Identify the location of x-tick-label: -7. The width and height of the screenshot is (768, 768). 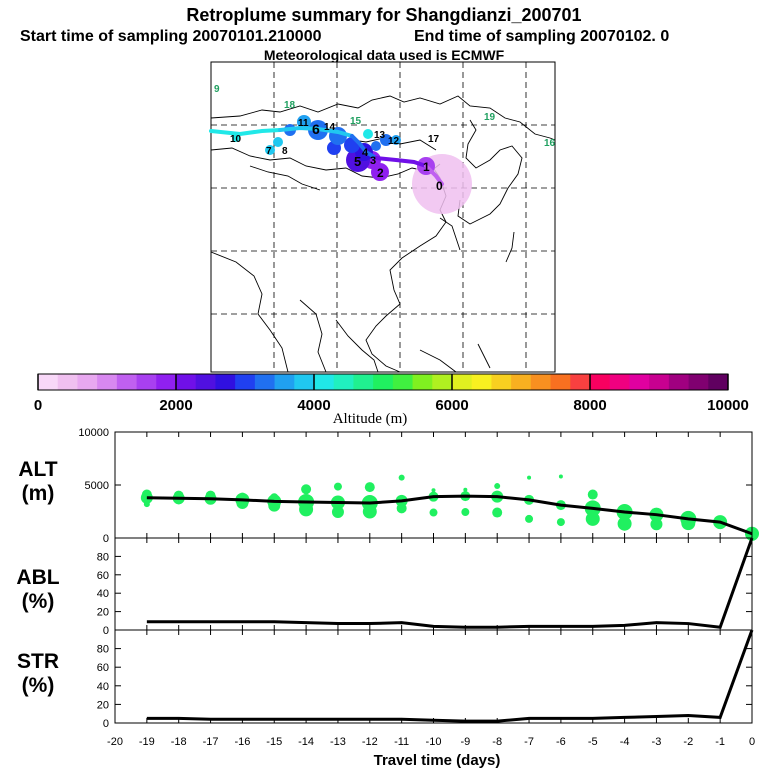
(529, 742).